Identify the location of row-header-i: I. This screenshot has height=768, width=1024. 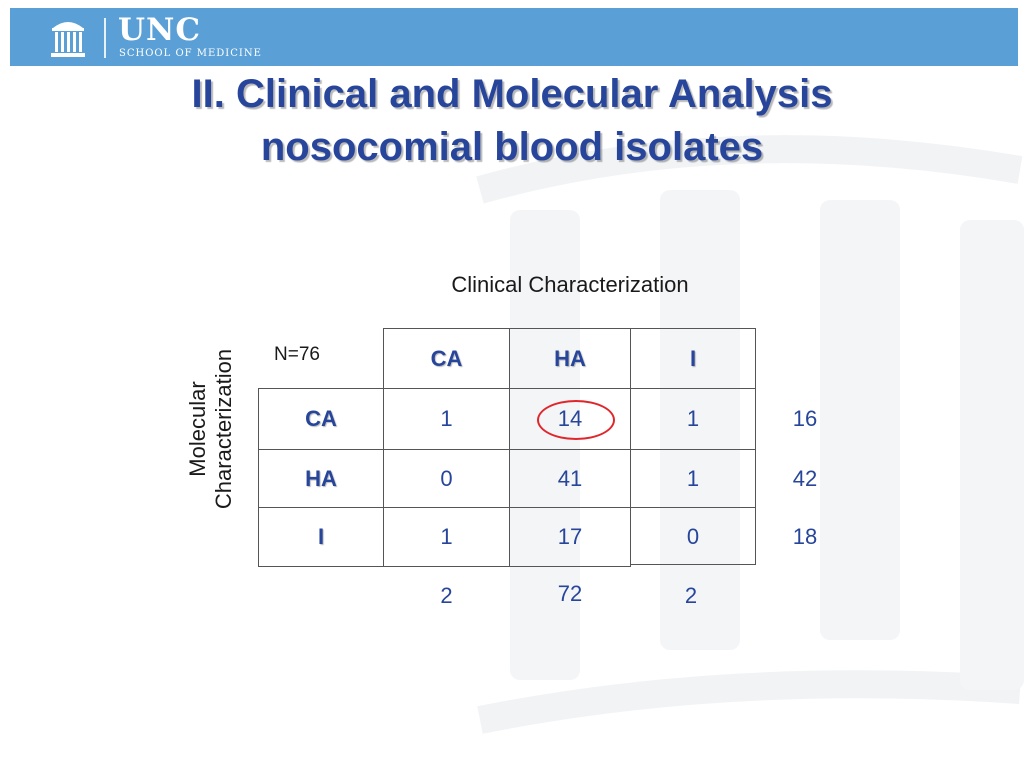
(321, 536).